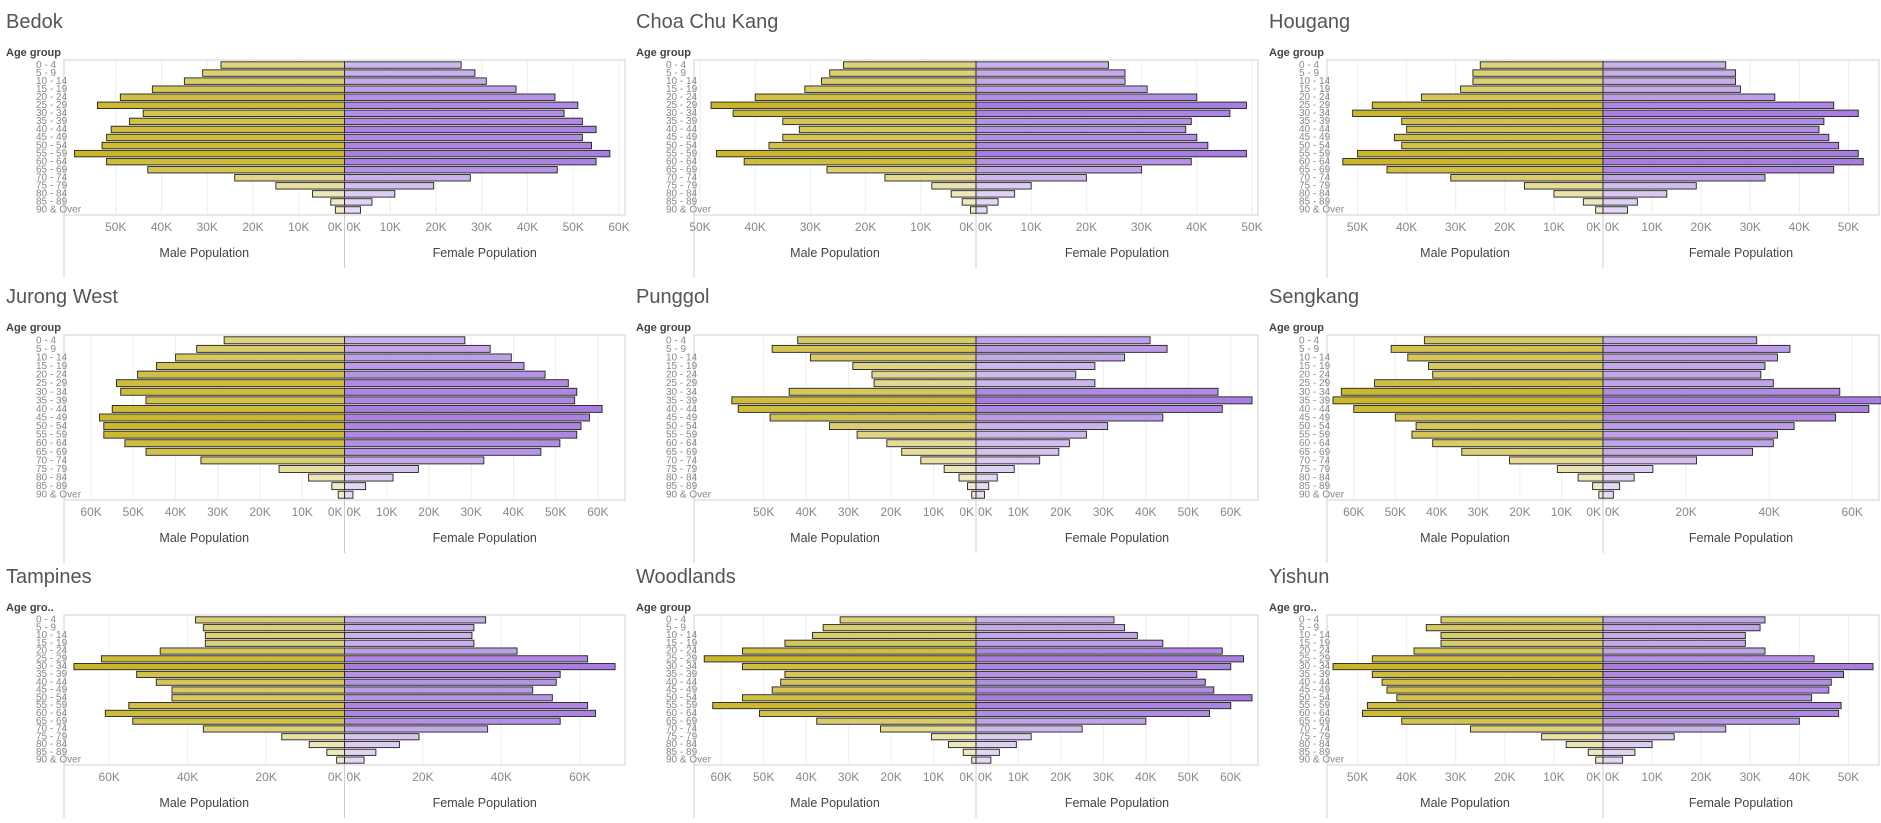 Image resolution: width=1881 pixels, height=823 pixels. Describe the element at coordinates (52, 161) in the screenshot. I see `age-label: 60 - 64` at that location.